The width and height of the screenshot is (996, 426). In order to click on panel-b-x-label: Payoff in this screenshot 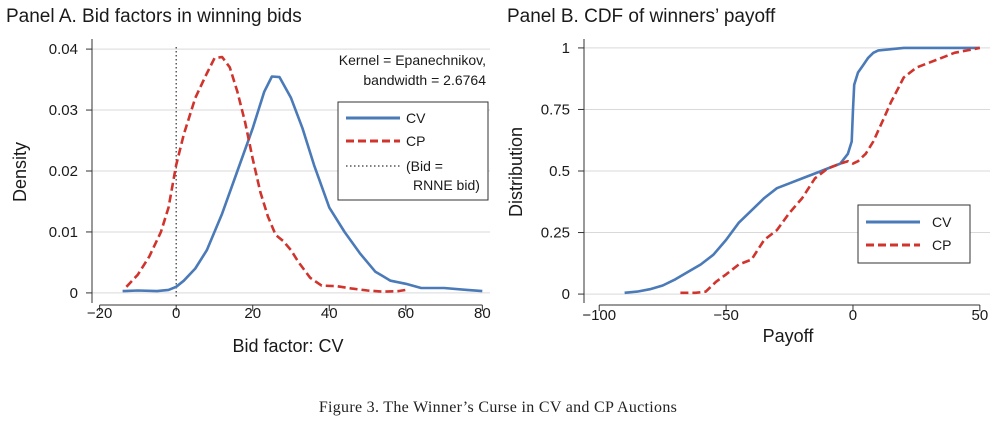, I will do `click(789, 336)`.